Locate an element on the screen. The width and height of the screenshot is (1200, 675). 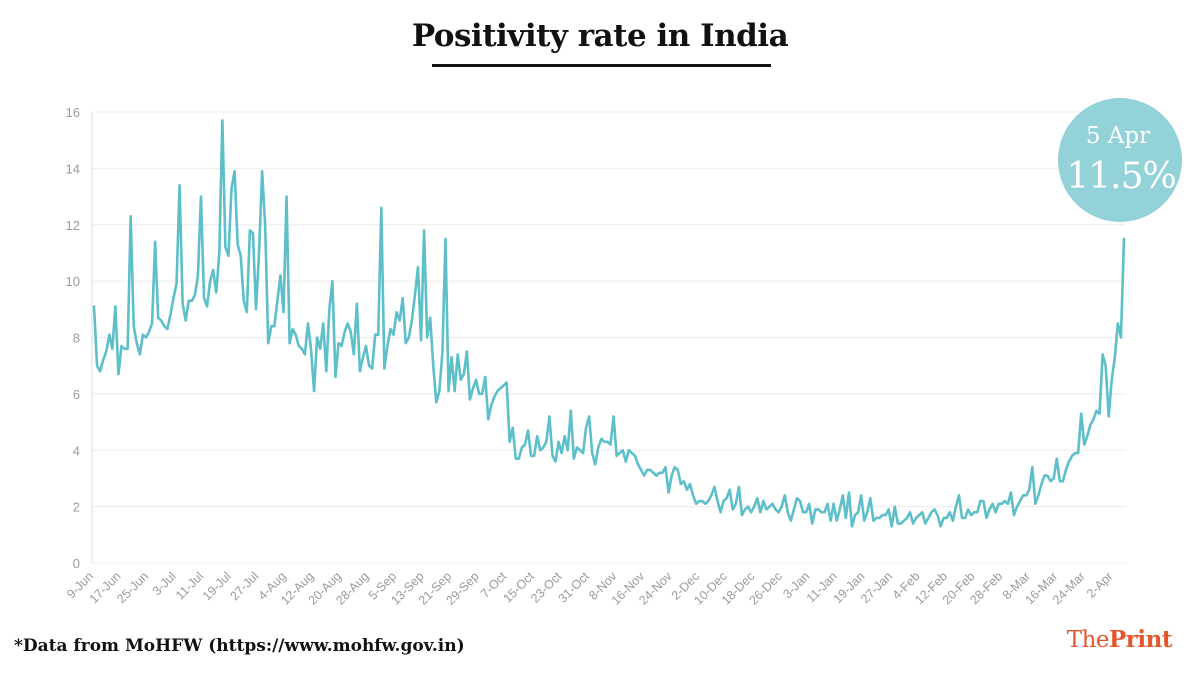
title-underline is located at coordinates (601, 65).